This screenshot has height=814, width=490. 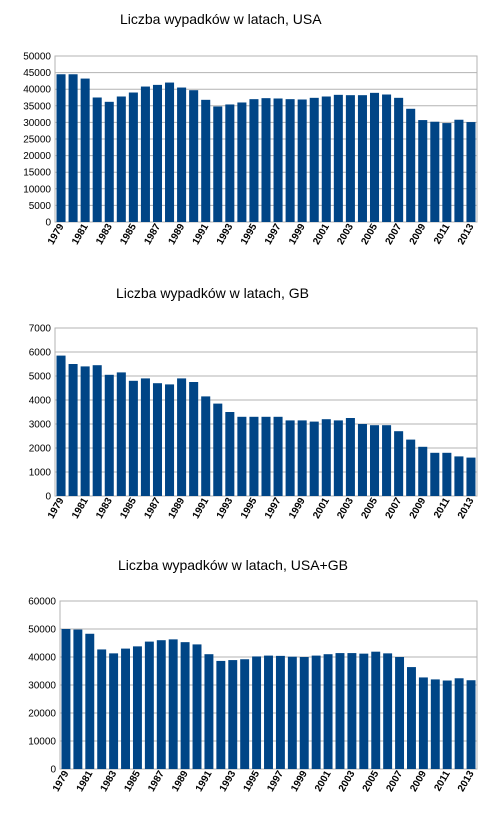 I want to click on x-tick-label: 2005, so click(x=371, y=781).